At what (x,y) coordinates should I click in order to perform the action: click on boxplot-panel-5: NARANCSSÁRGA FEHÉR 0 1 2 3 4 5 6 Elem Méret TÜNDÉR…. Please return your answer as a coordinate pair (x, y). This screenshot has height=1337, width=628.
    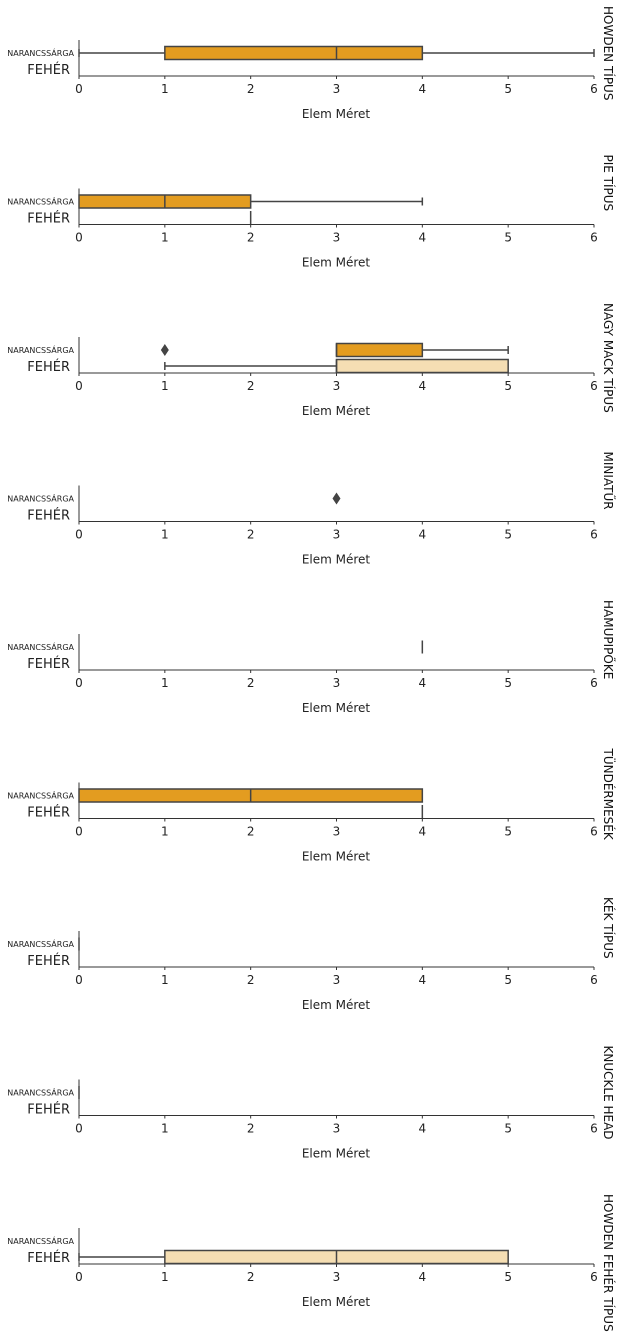
    Looking at the image, I should click on (312, 806).